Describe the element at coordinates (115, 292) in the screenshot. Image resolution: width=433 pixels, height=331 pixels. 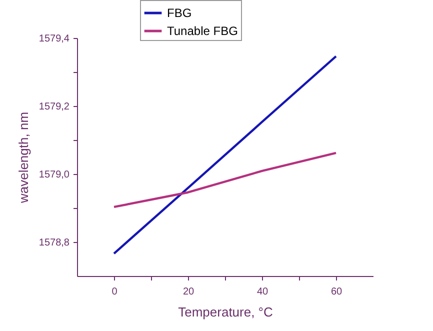
I see `x-tick-label: 0` at that location.